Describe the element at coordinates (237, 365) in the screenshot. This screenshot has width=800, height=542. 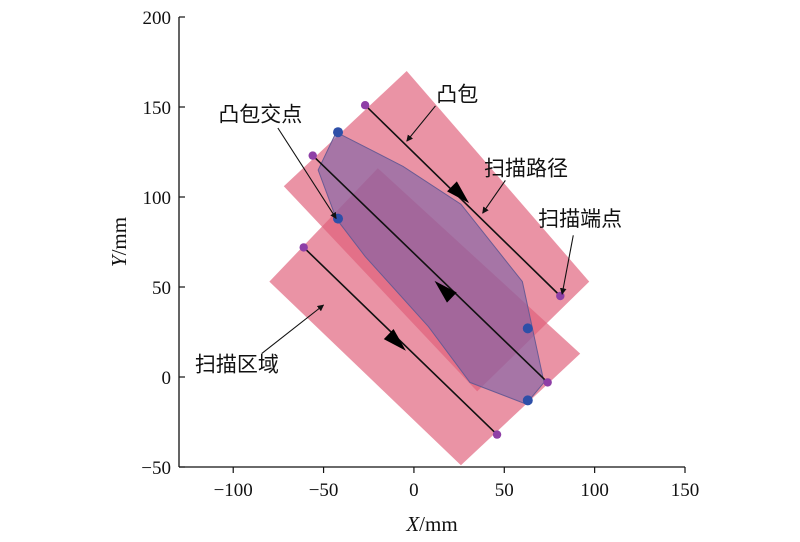
I see `annotation-label-5: 扫描区域` at that location.